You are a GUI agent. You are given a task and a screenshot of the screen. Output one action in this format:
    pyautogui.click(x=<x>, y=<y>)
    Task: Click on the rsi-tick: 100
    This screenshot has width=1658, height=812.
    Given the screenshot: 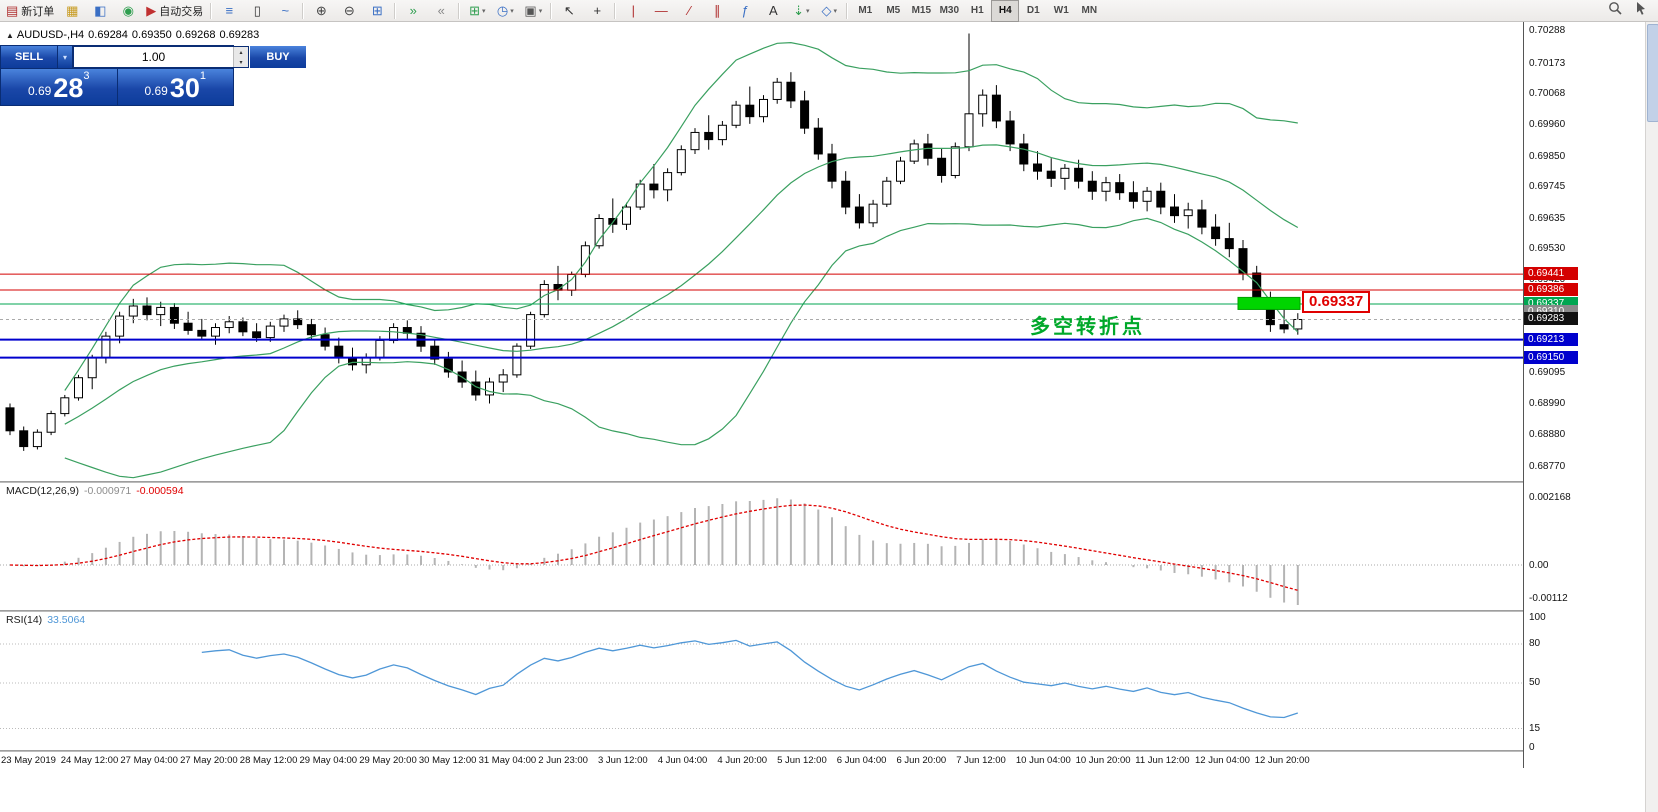 What is the action you would take?
    pyautogui.click(x=1537, y=617)
    